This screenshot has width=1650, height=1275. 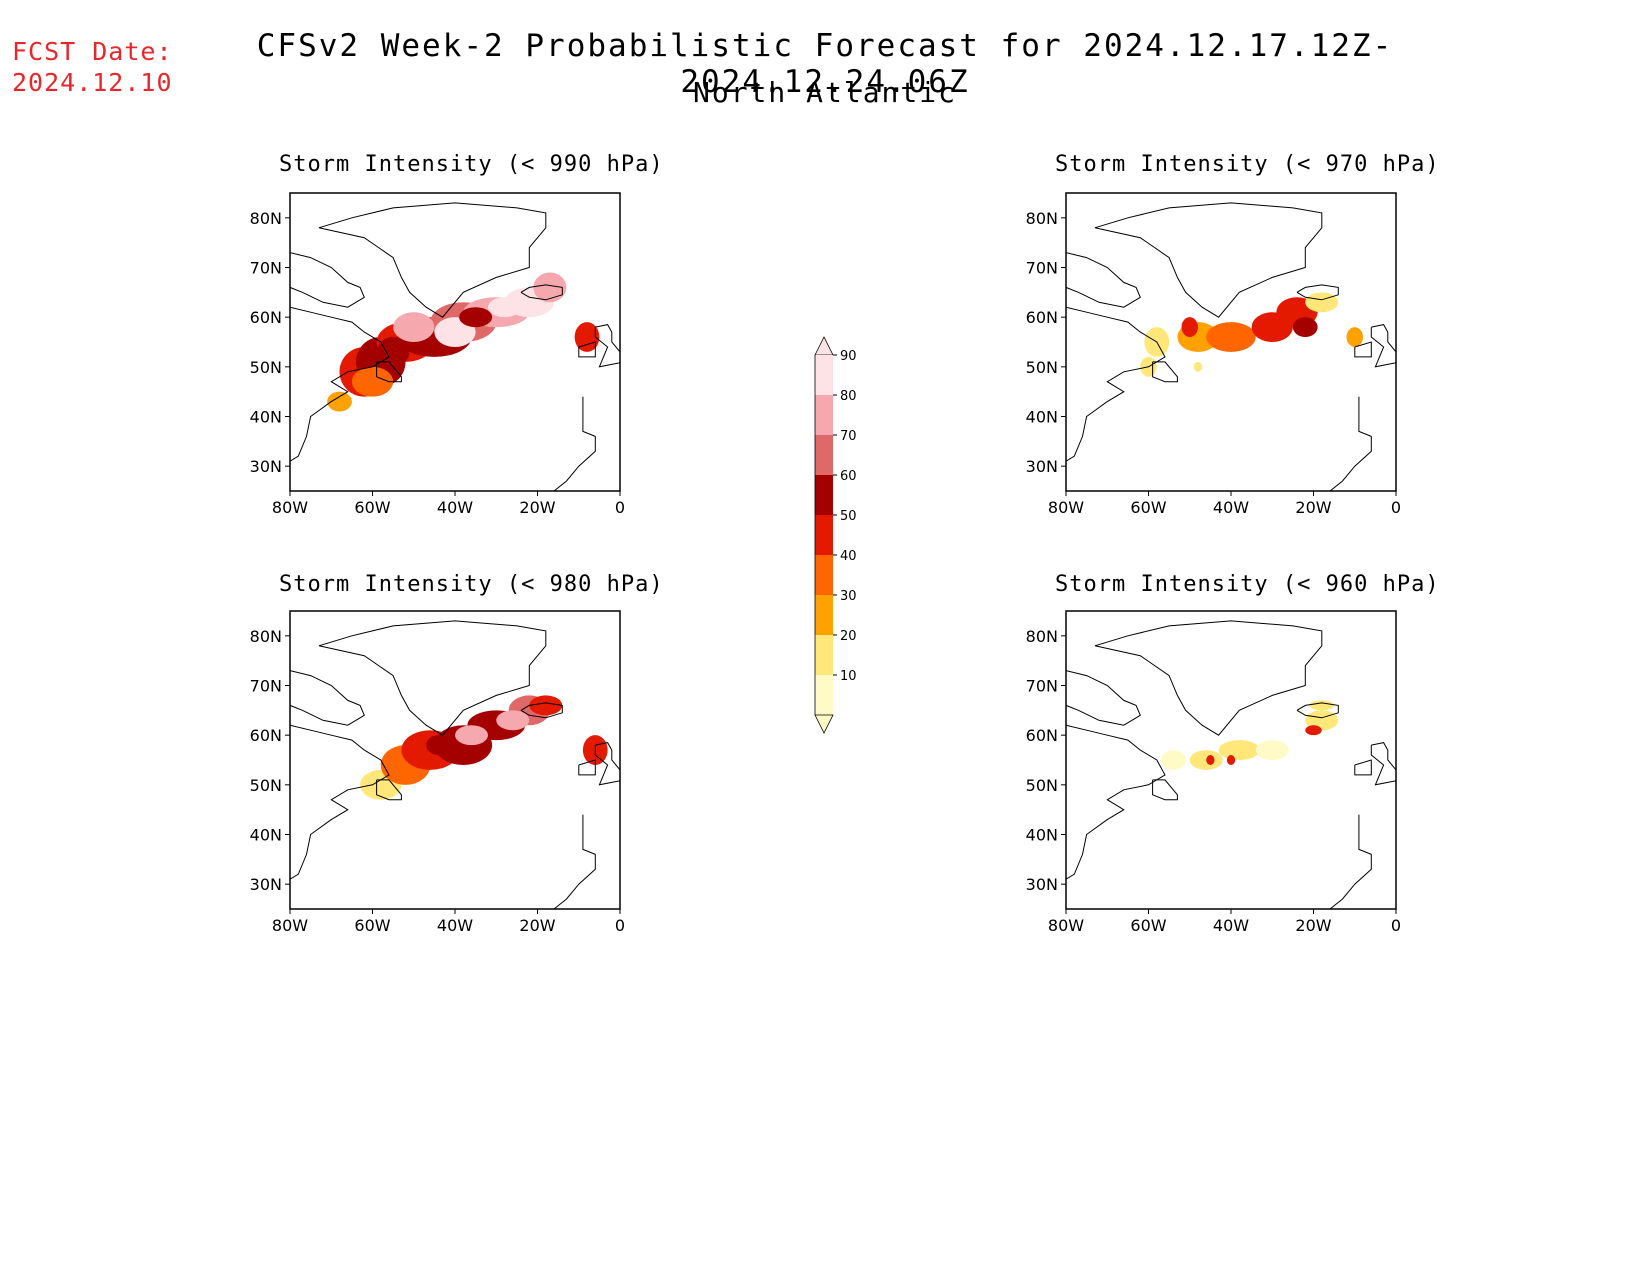 What do you see at coordinates (92, 82) in the screenshot?
I see `fcst-date-value: 2024.12.10` at bounding box center [92, 82].